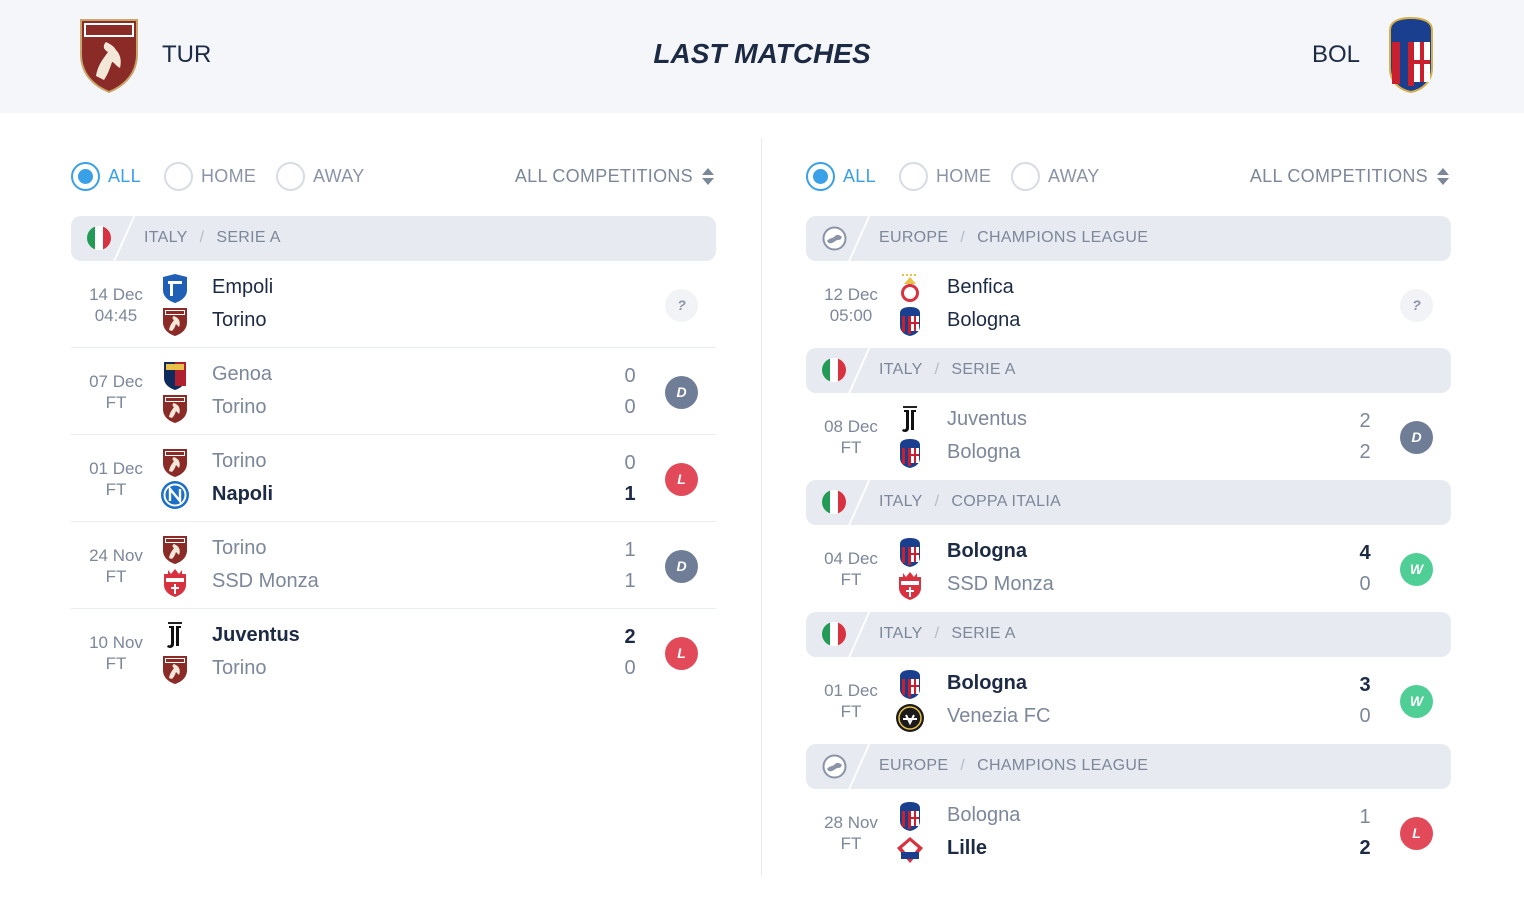 This screenshot has height=898, width=1524. Describe the element at coordinates (851, 569) in the screenshot. I see `match-date: 04 Dec FT` at that location.